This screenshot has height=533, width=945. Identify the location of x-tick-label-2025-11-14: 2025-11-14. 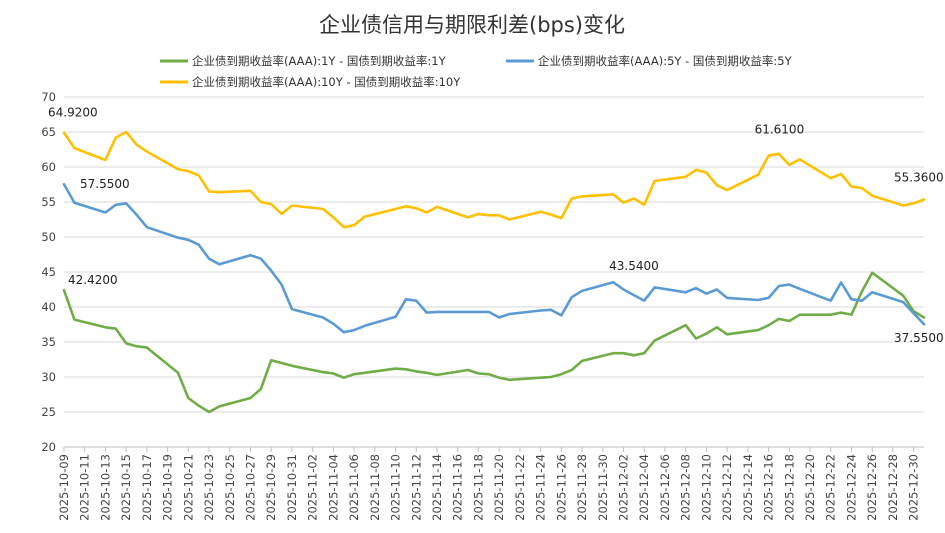
(437, 487).